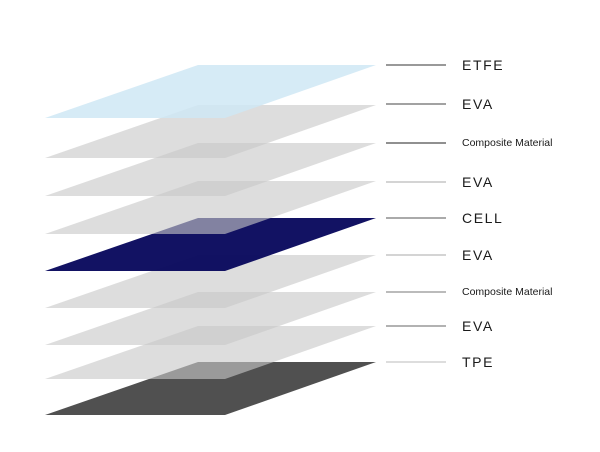 This screenshot has width=600, height=452. What do you see at coordinates (210, 91) in the screenshot?
I see `layer-etfe-sheet` at bounding box center [210, 91].